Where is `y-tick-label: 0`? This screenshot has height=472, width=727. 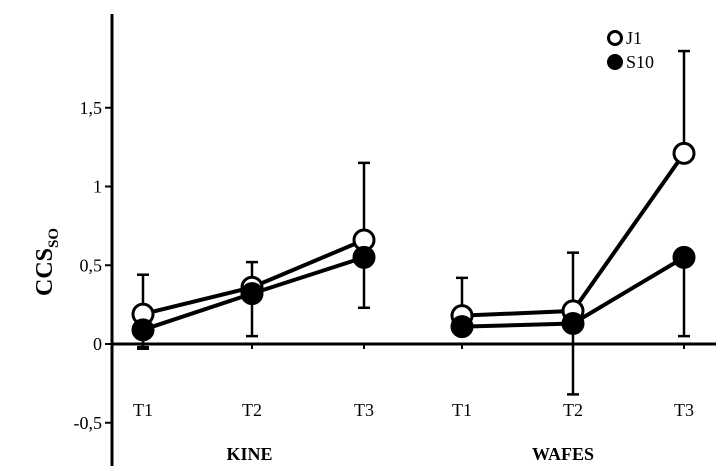 y-tick-label: 0 is located at coordinates (97, 344).